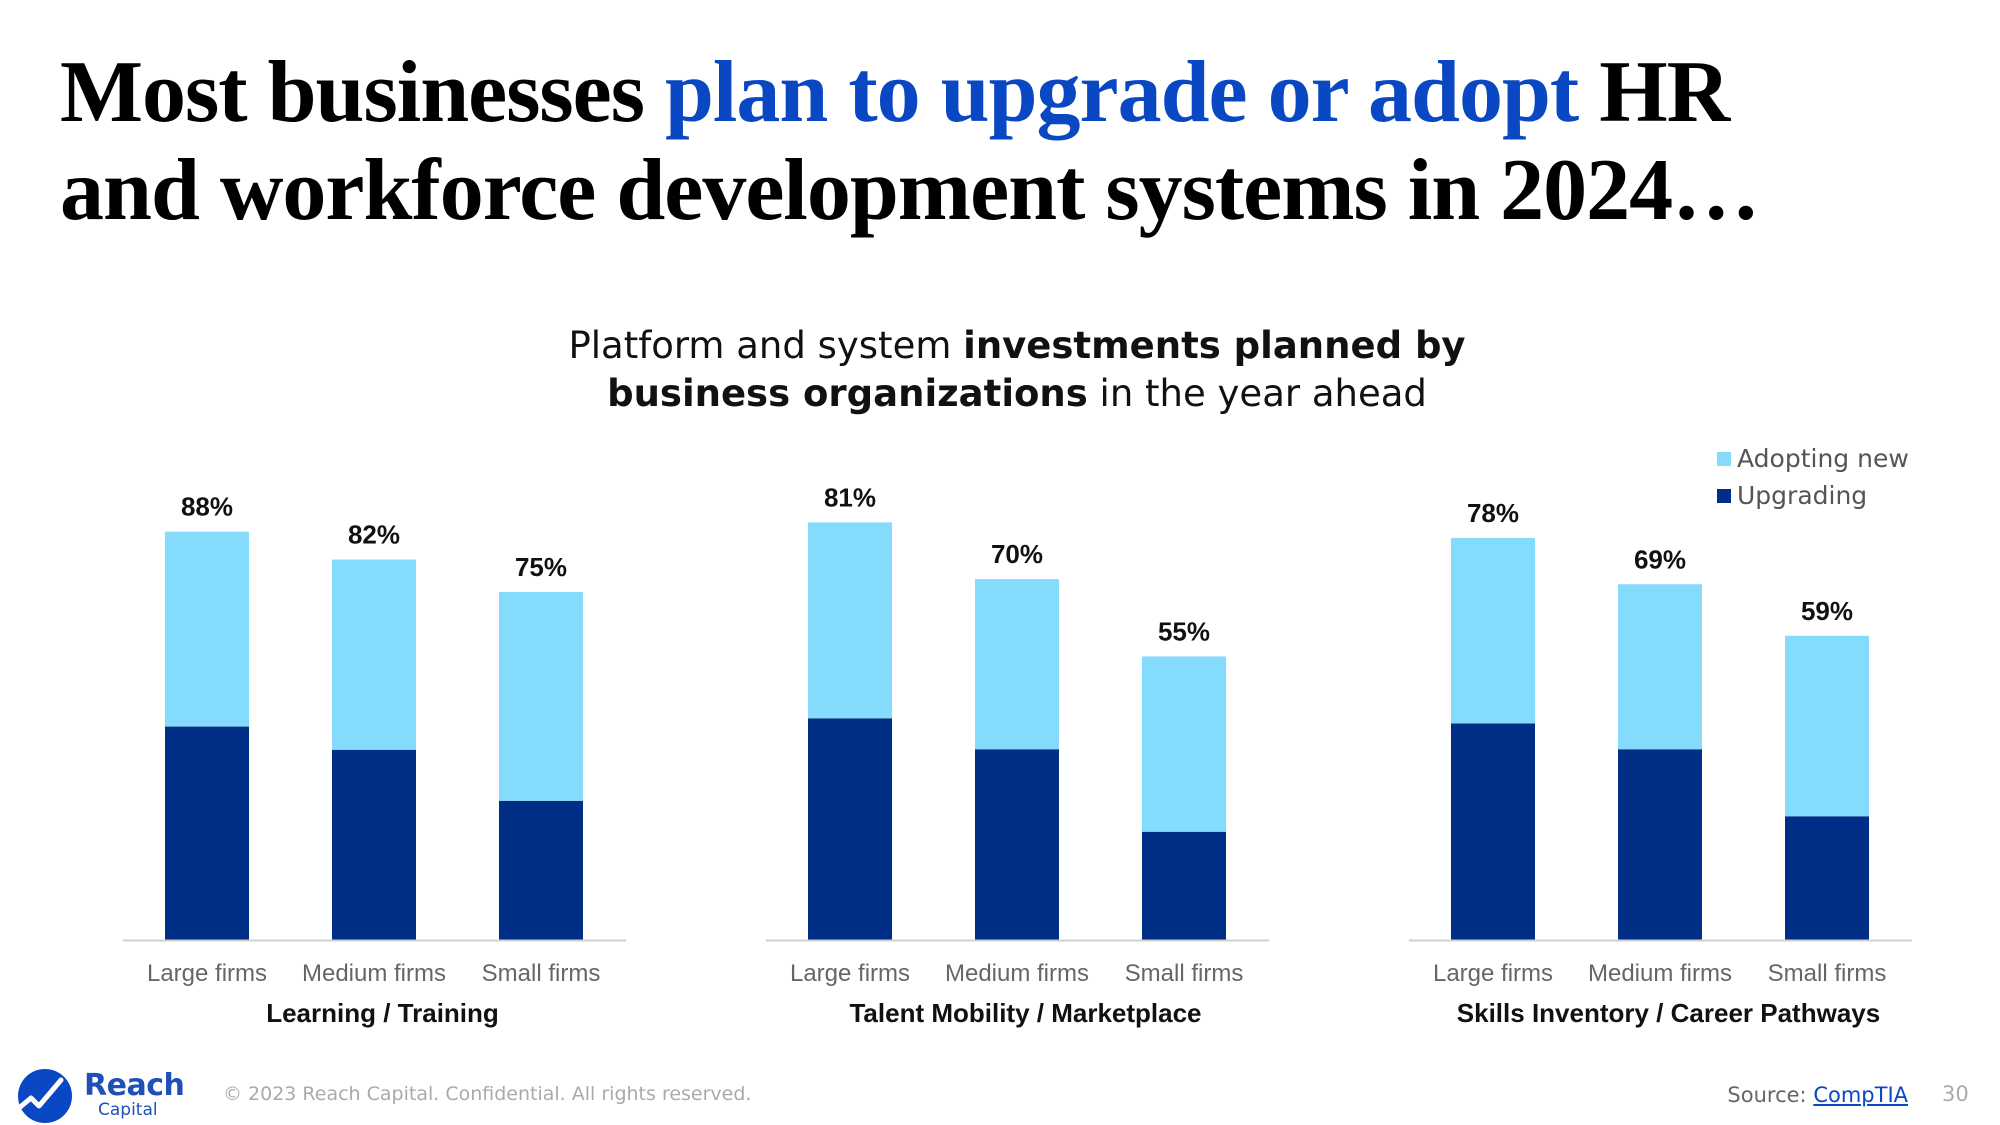 The image size is (2000, 1125). What do you see at coordinates (374, 535) in the screenshot?
I see `data-label: 82%` at bounding box center [374, 535].